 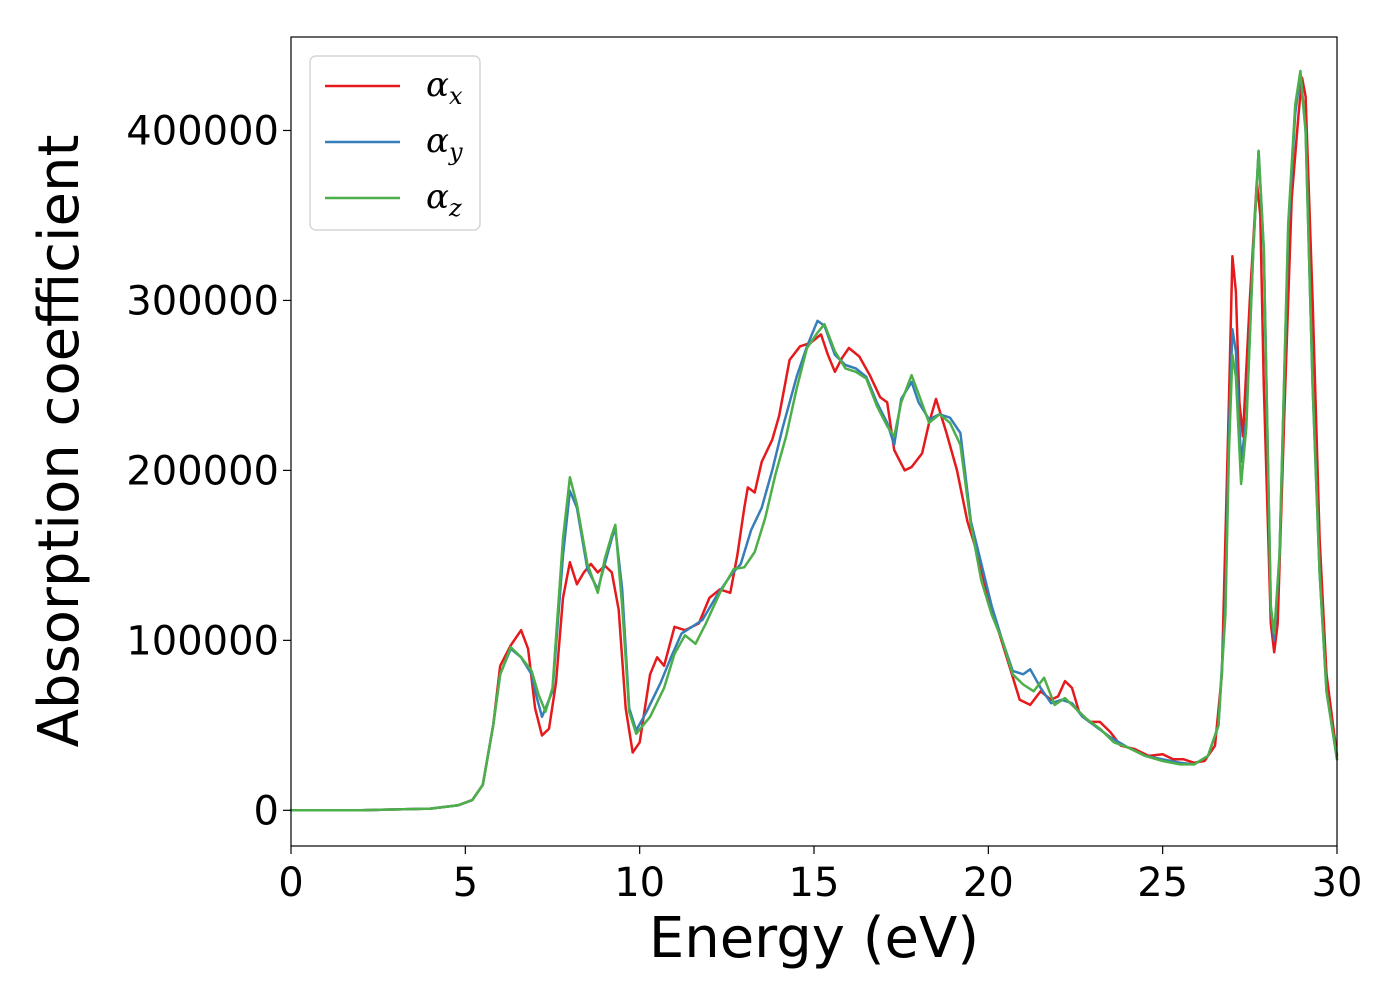 I want to click on x-axis: 0 5 10 15 20 25 30, so click(x=820, y=876).